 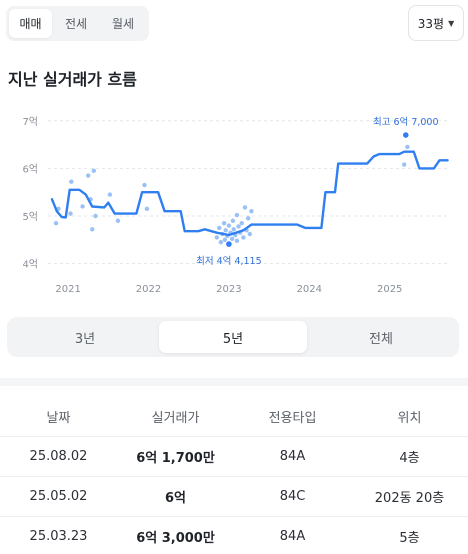 I want to click on header-location: 위치, so click(x=409, y=417).